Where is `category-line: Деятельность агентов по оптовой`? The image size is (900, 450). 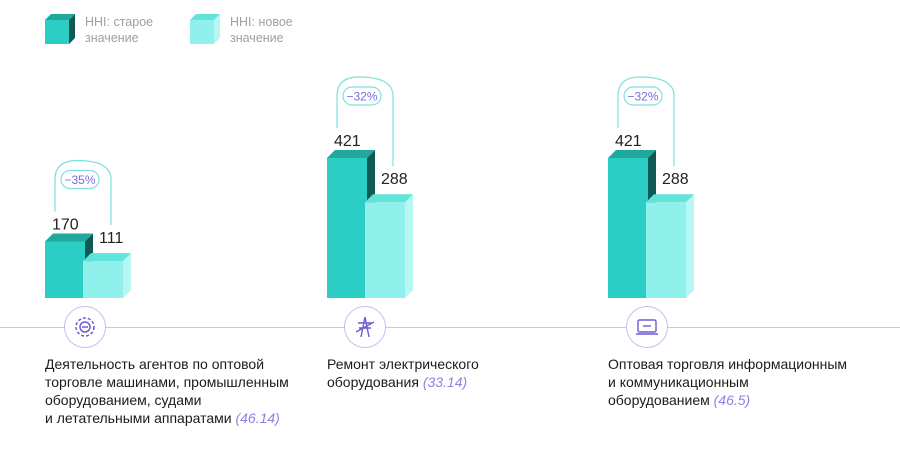
category-line: Деятельность агентов по оптовой is located at coordinates (155, 364).